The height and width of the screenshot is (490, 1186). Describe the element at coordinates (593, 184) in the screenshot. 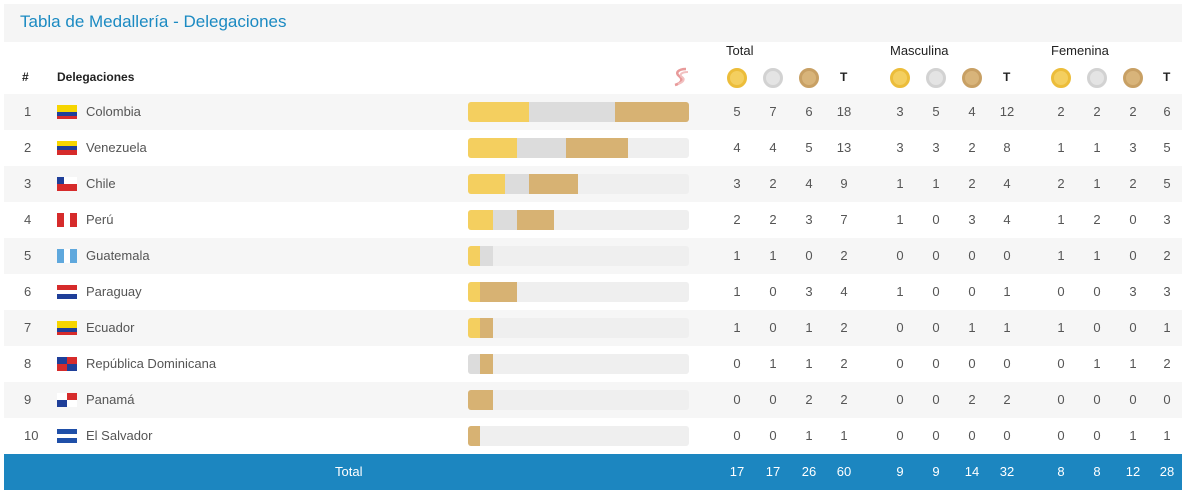

I see `table-row: 3 Chile 3 2 4 9 1 1 2 4 2 1 2 5` at that location.